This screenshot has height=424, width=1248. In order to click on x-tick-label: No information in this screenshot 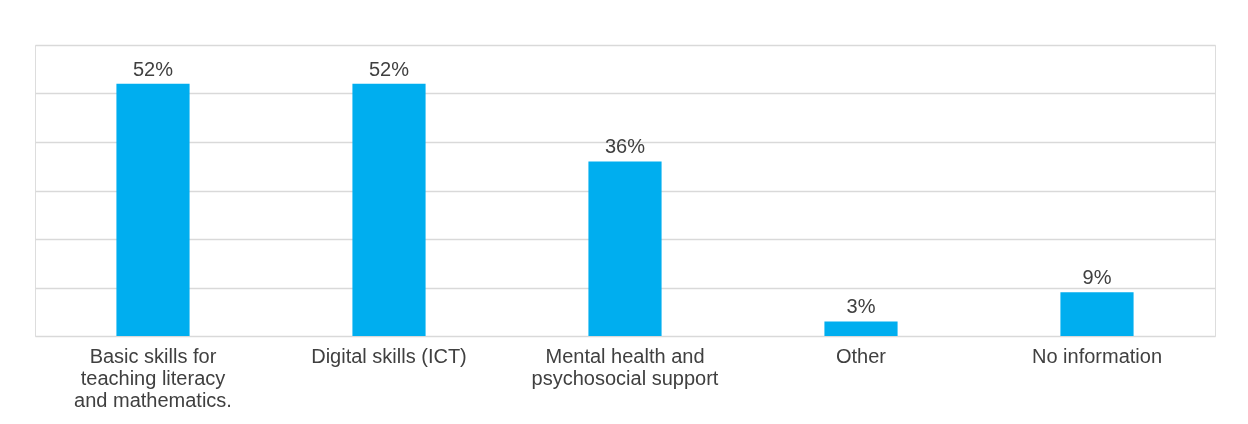, I will do `click(1097, 355)`.